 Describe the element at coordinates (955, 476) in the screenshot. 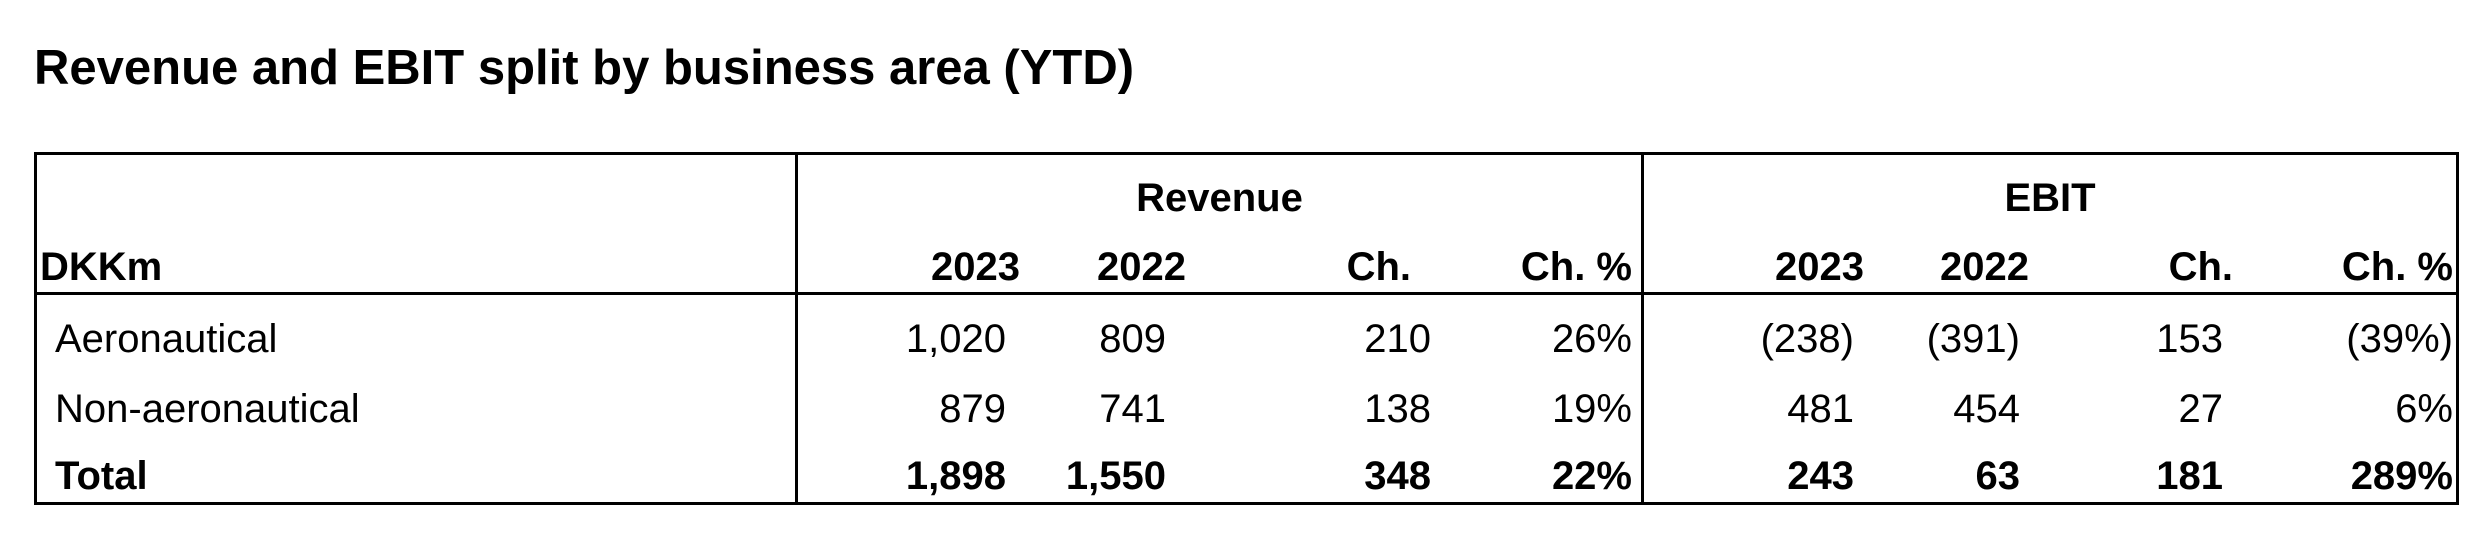

I see `table-cell: 1,898` at that location.